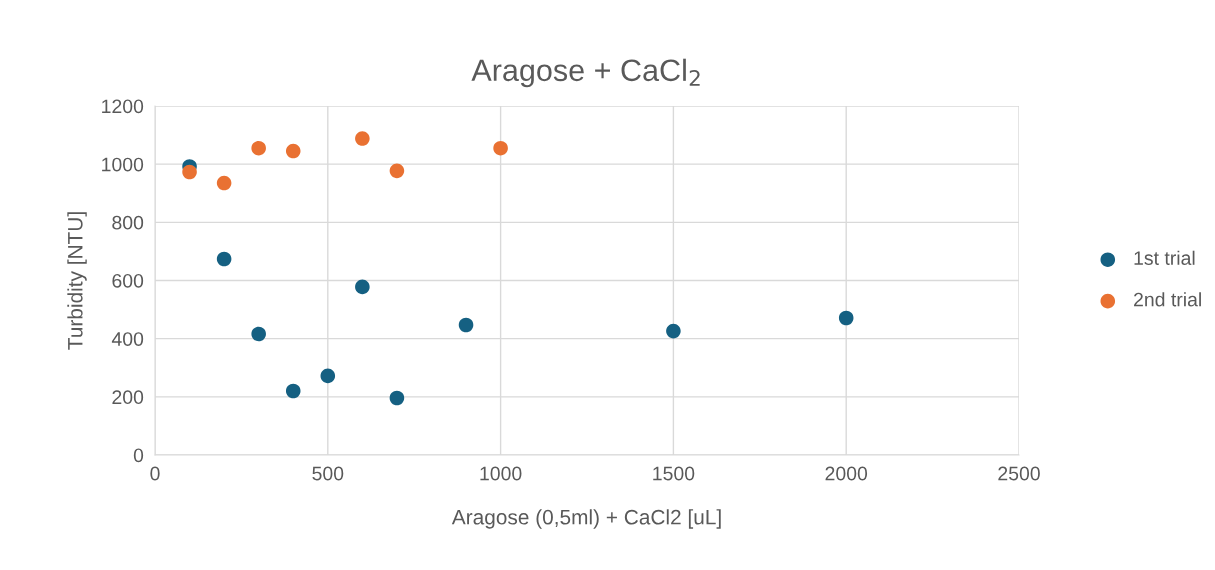 This screenshot has width=1215, height=570. I want to click on x-tick-label: 2000, so click(846, 473).